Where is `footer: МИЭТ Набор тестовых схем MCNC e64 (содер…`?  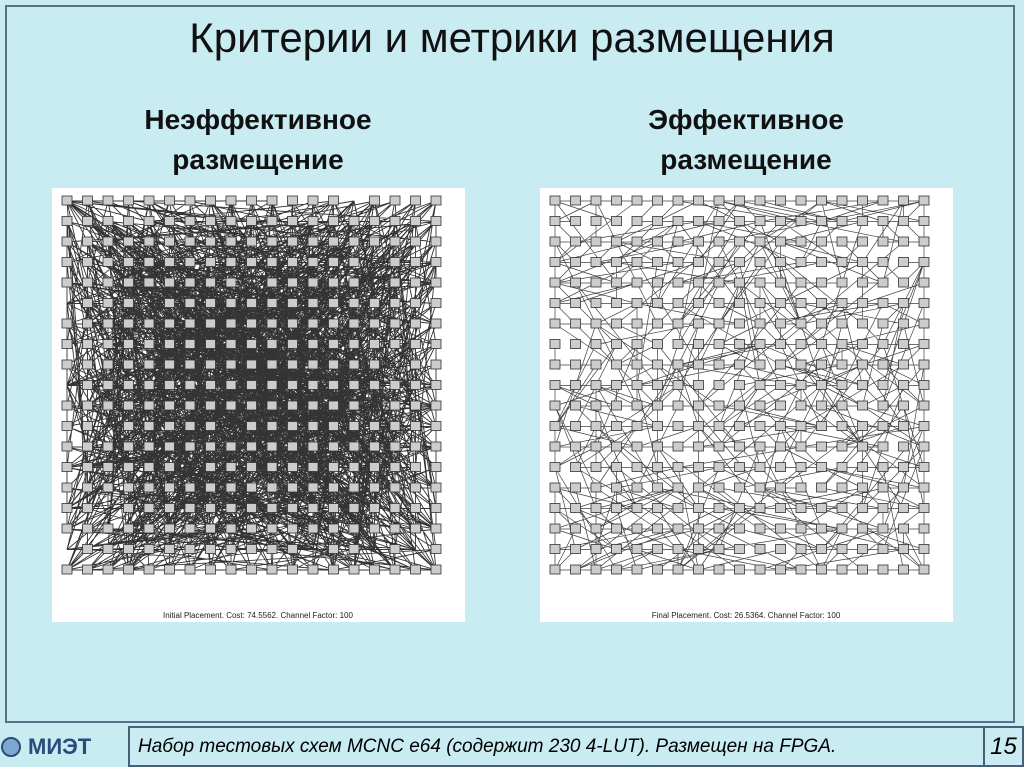 footer: МИЭТ Набор тестовых схем MCNC e64 (содер… is located at coordinates (512, 746).